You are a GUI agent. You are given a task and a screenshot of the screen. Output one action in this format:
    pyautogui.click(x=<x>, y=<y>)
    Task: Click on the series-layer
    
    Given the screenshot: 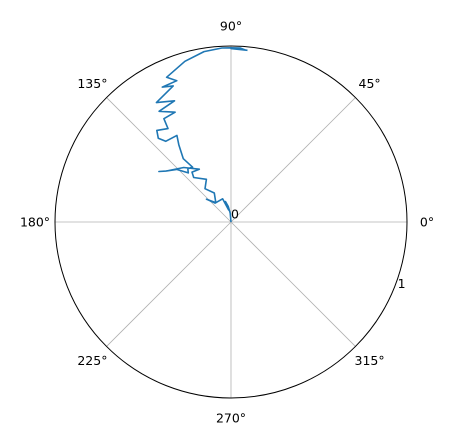 What is the action you would take?
    pyautogui.click(x=201, y=135)
    